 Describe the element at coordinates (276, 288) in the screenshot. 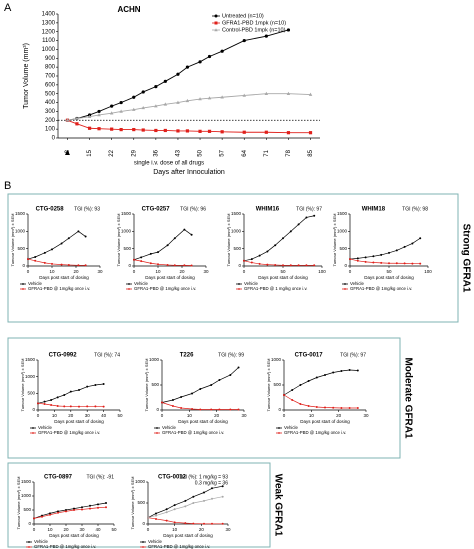

I see `legend-label: GFRA1-PBD @ 1 mg/kg once i.v.` at that location.